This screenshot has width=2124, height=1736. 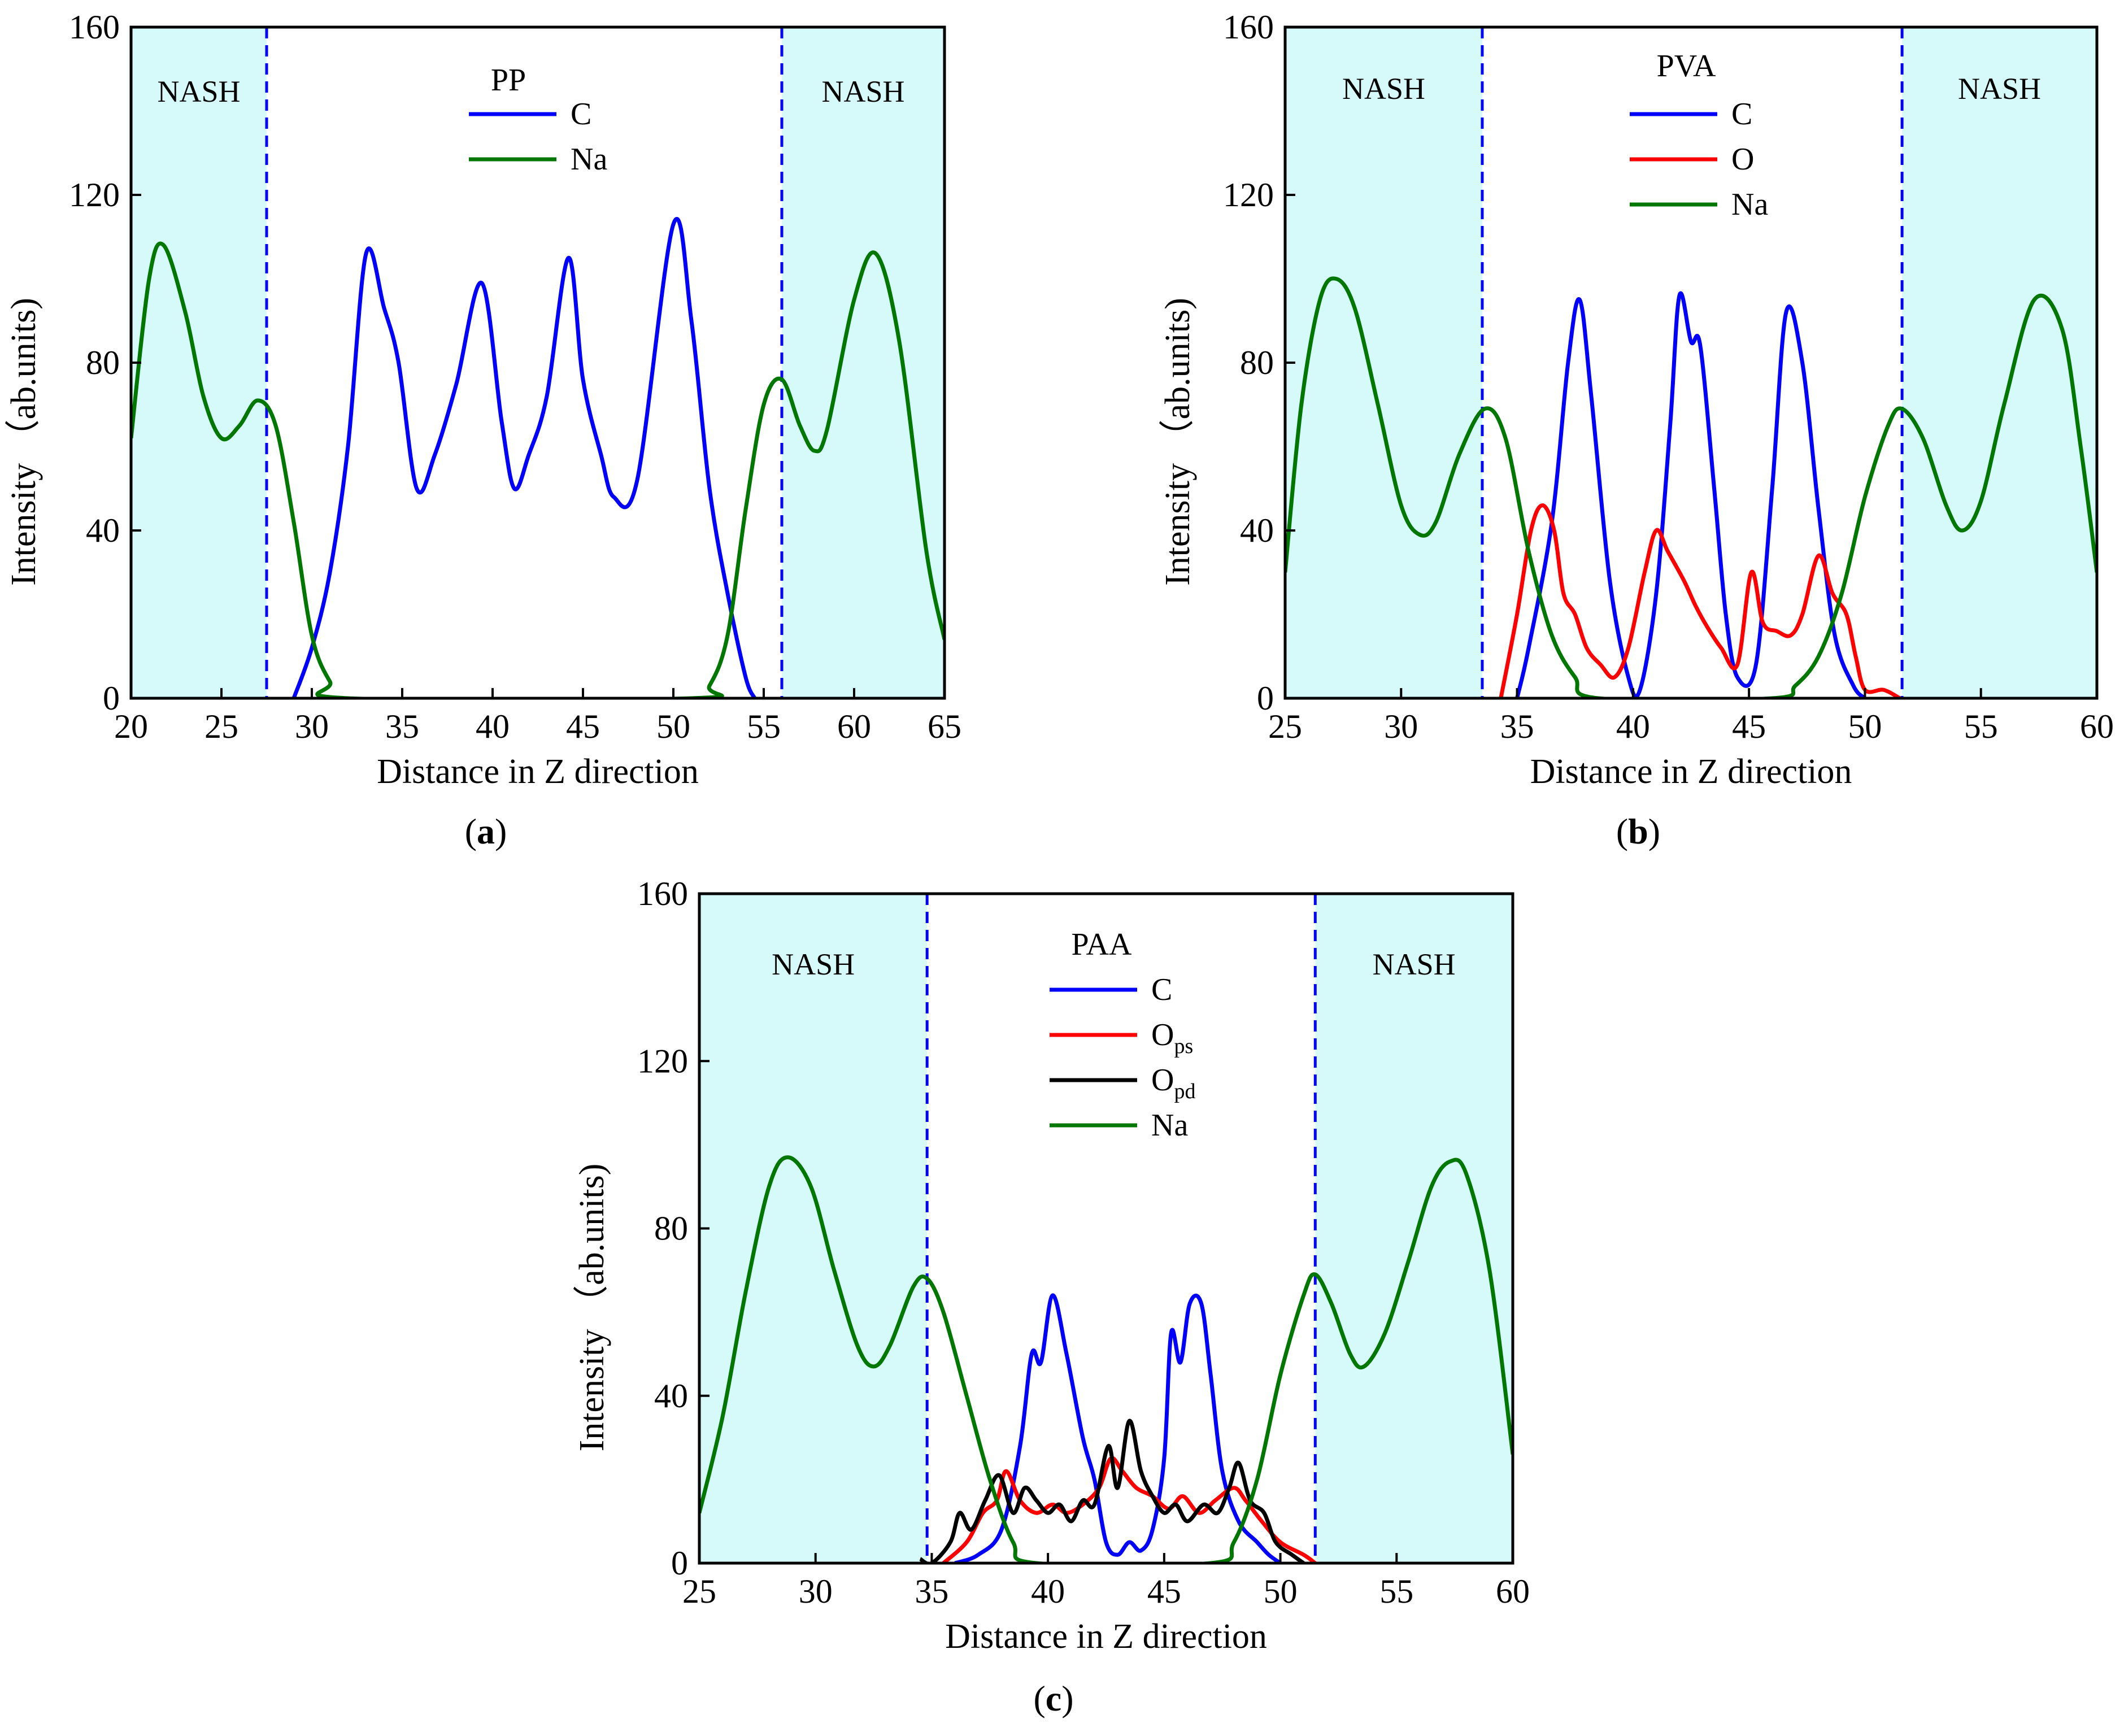 What do you see at coordinates (1102, 945) in the screenshot?
I see `chart-title: PAA` at bounding box center [1102, 945].